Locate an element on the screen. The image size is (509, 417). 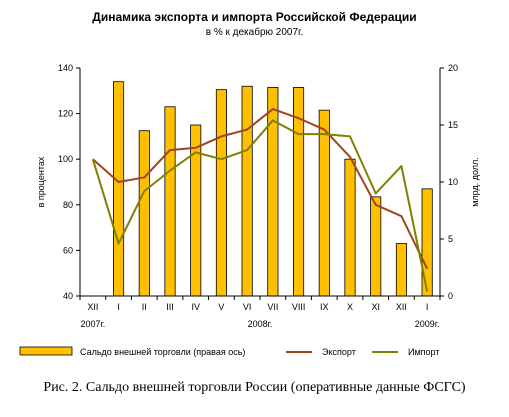
year-label: 2009г. is located at coordinates (427, 324).